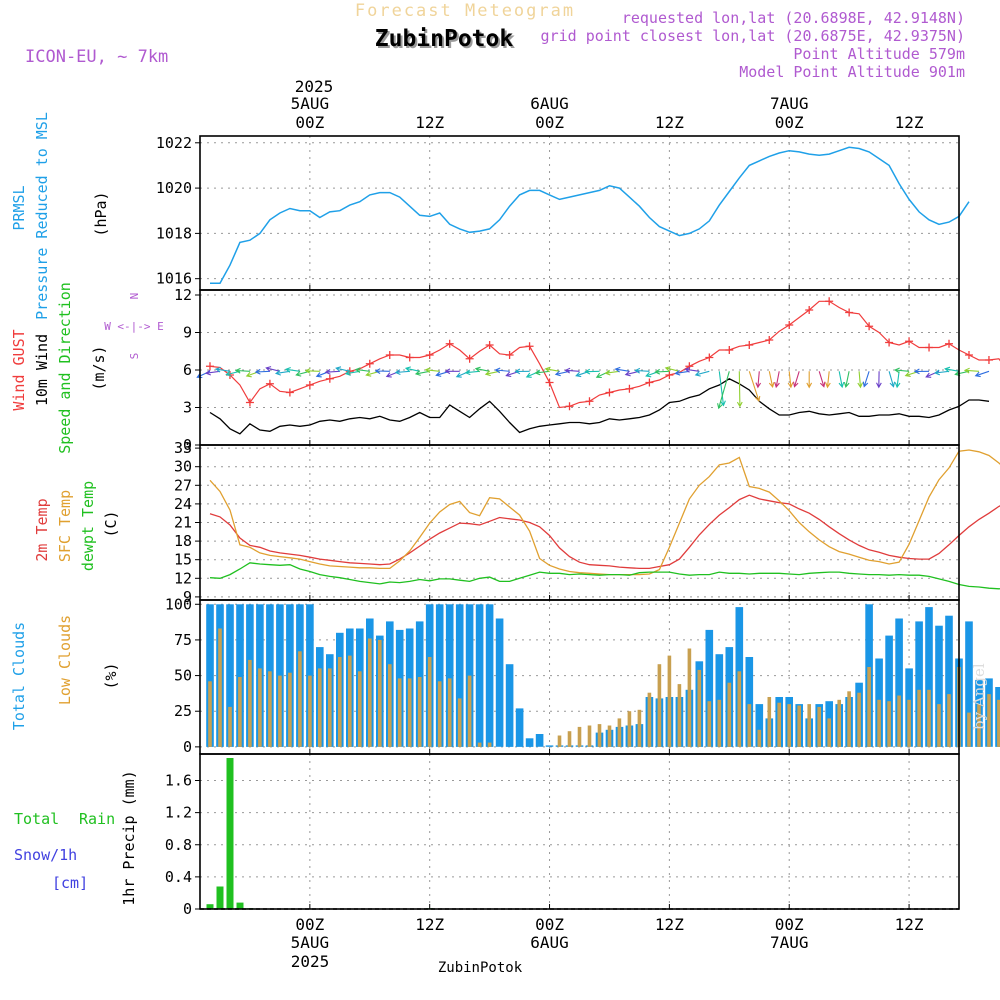 Image resolution: width=1000 pixels, height=1000 pixels. What do you see at coordinates (178, 781) in the screenshot?
I see `y-tick-label: 1.6` at bounding box center [178, 781].